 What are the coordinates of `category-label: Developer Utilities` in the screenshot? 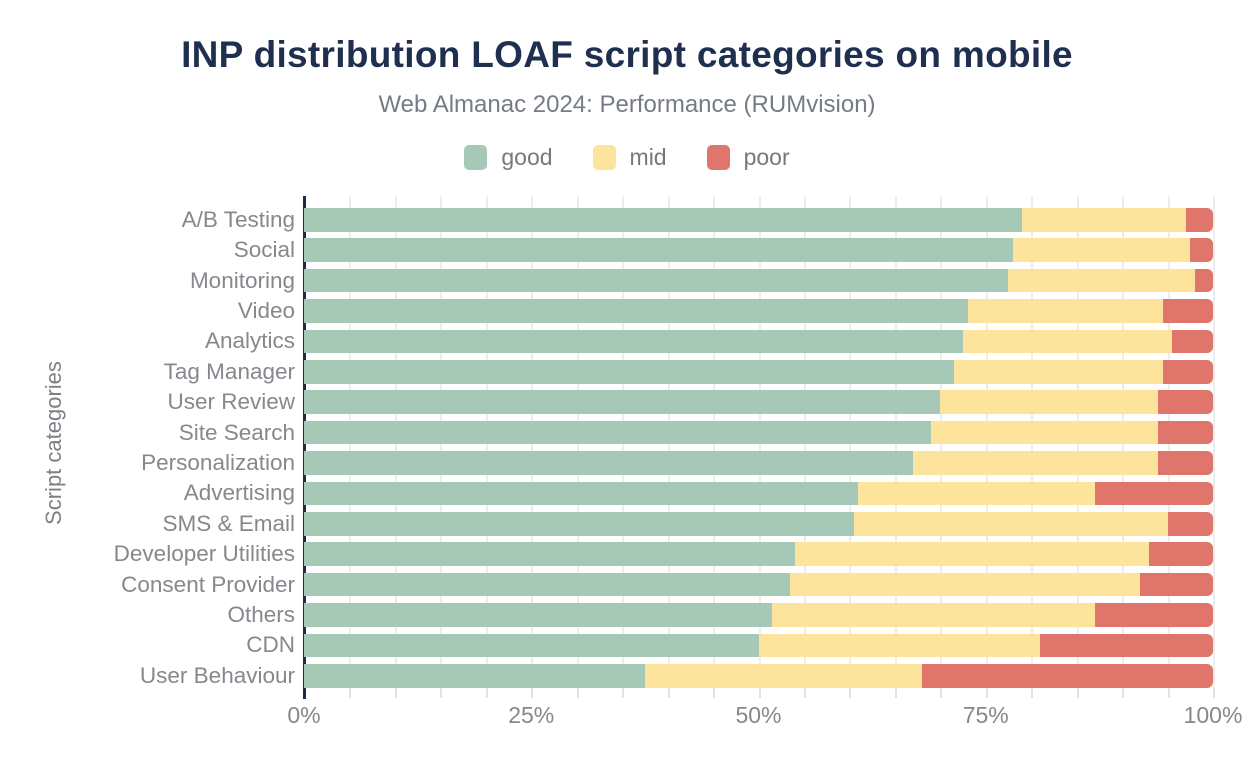 It's located at (204, 554).